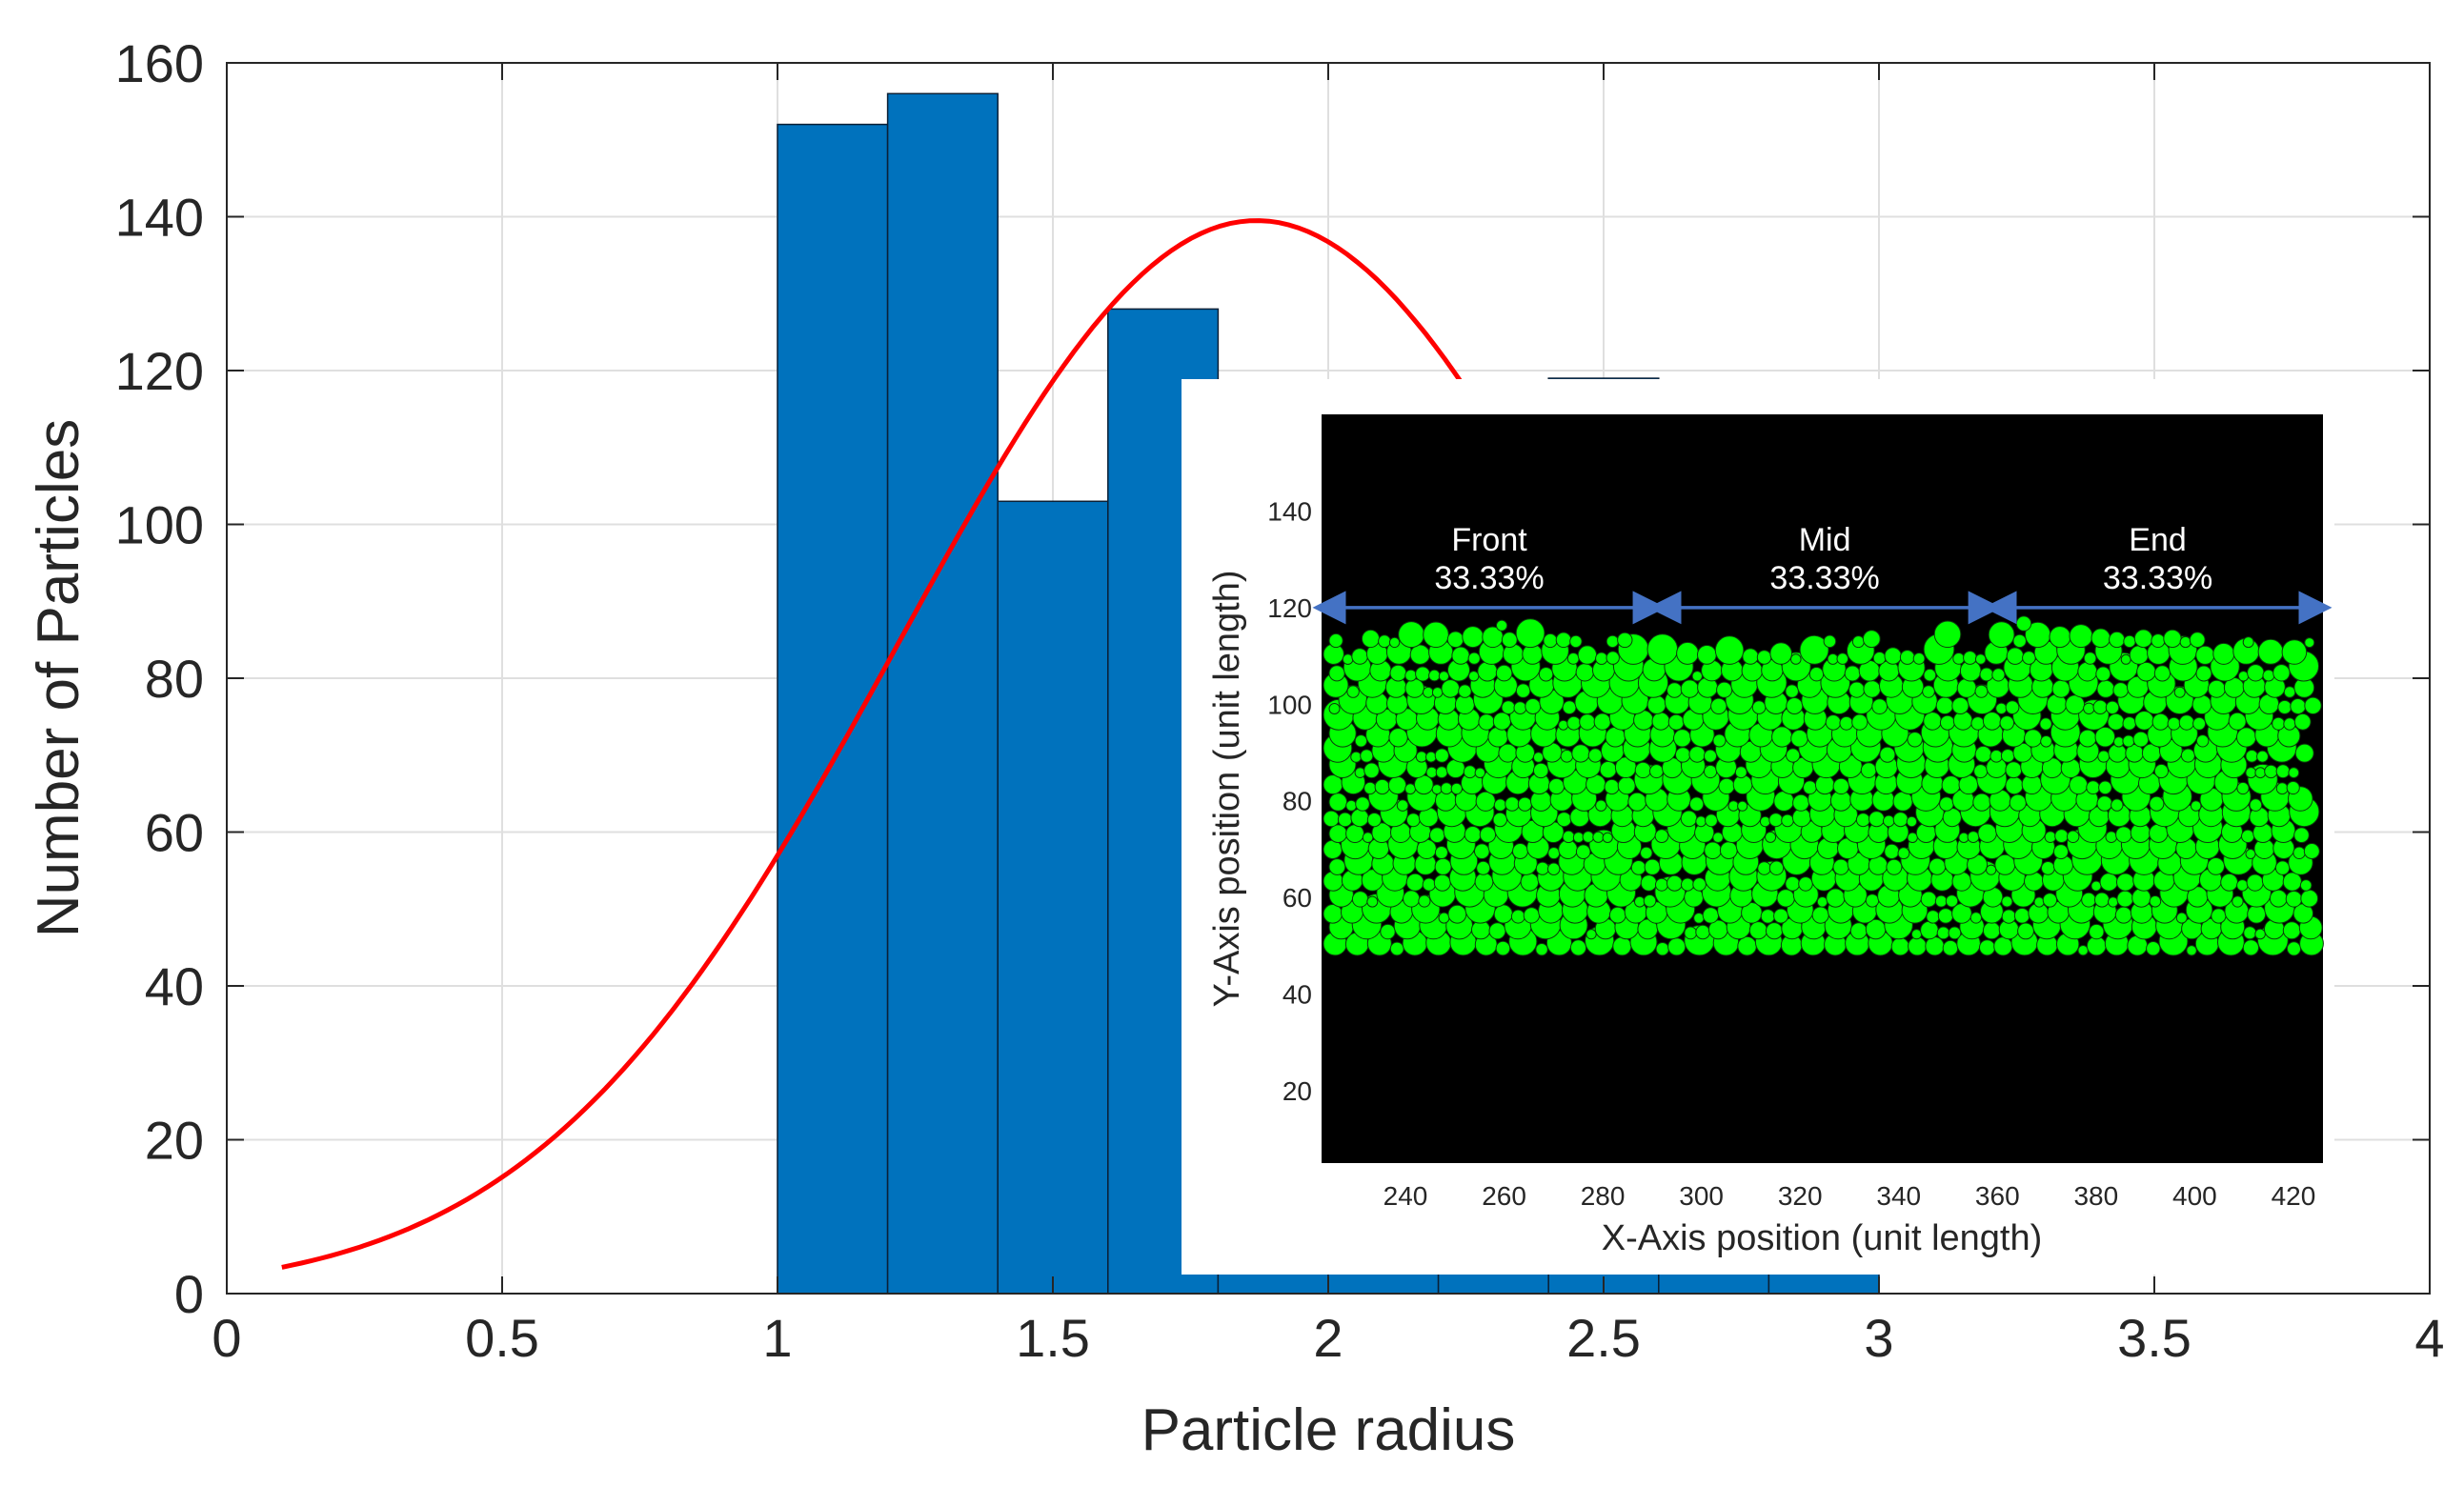 The width and height of the screenshot is (2464, 1486). Describe the element at coordinates (777, 1338) in the screenshot. I see `x-tick-label: 1` at that location.